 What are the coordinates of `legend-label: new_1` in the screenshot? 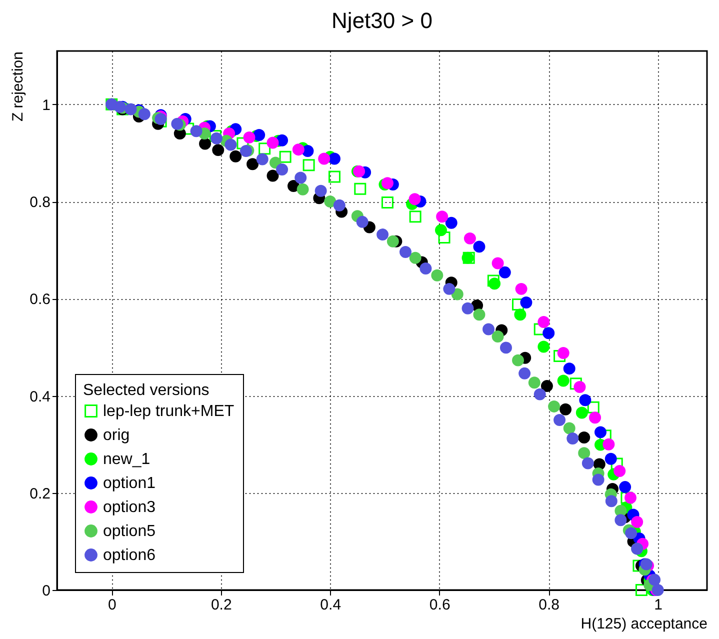 It's located at (126, 459).